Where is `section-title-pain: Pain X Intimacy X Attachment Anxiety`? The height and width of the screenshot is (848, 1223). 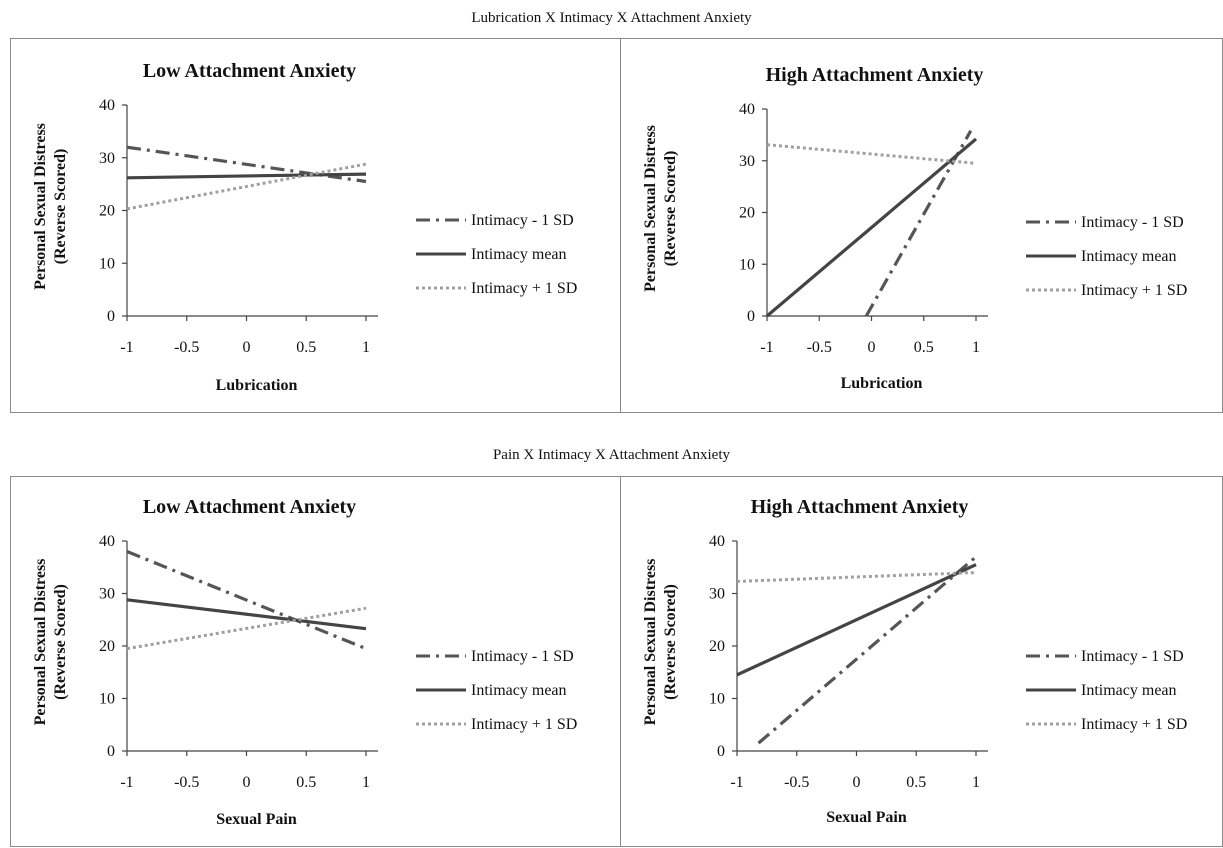
section-title-pain: Pain X Intimacy X Attachment Anxiety is located at coordinates (611, 455).